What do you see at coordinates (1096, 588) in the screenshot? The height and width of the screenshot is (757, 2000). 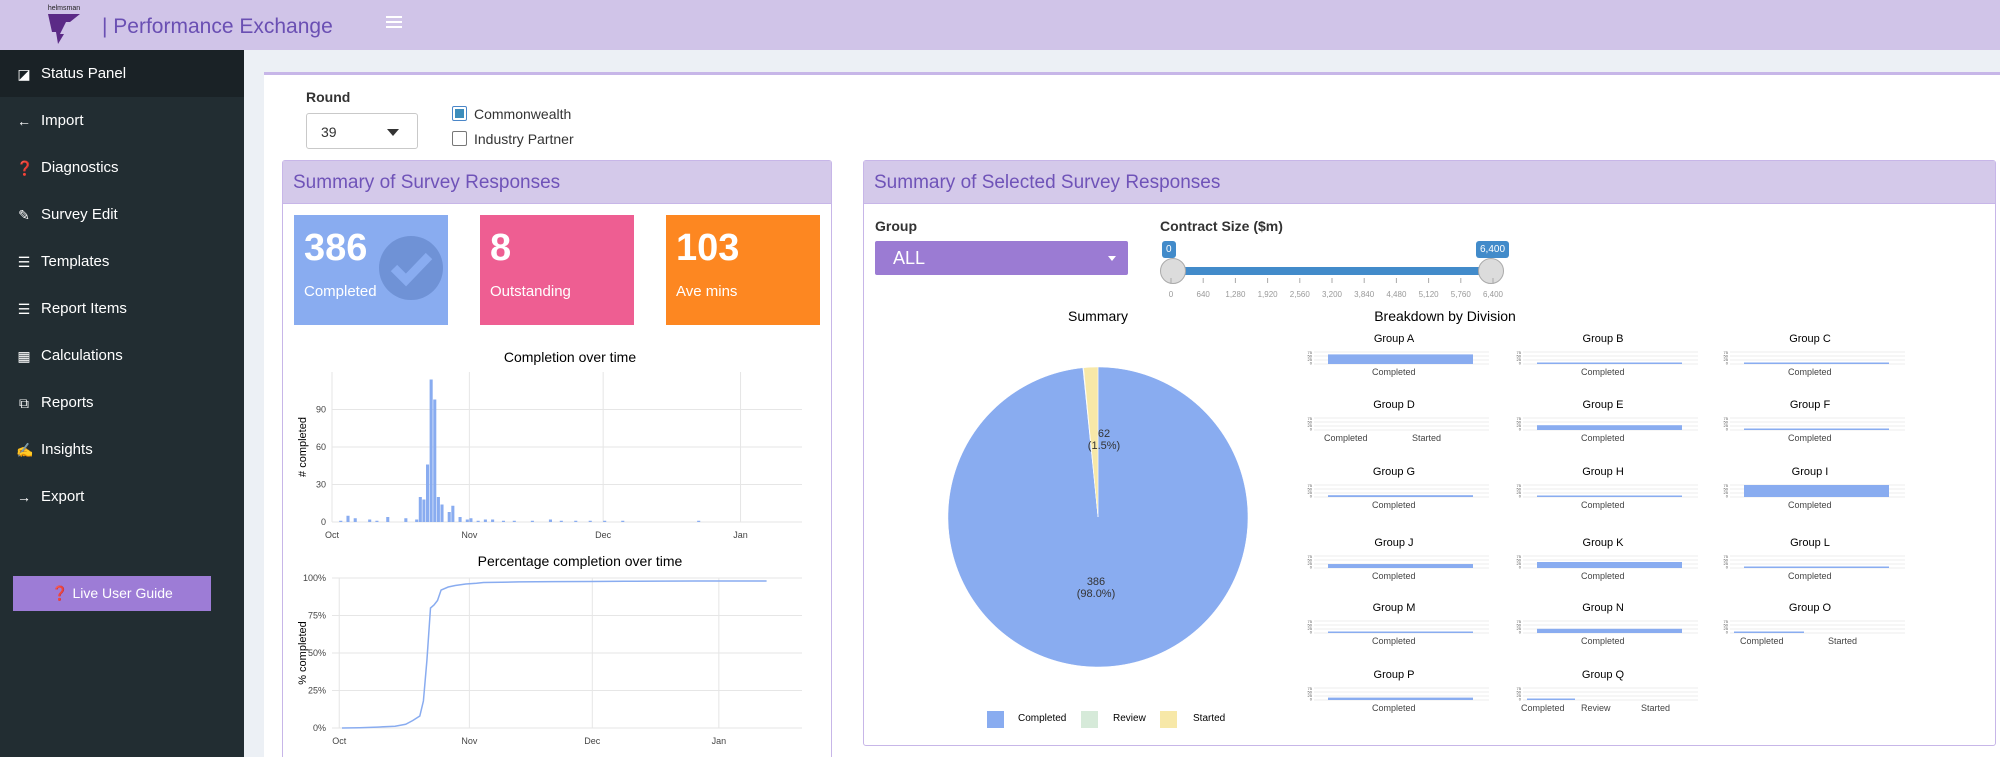 I see `pie-label-completed: 386 (98.0%)` at bounding box center [1096, 588].